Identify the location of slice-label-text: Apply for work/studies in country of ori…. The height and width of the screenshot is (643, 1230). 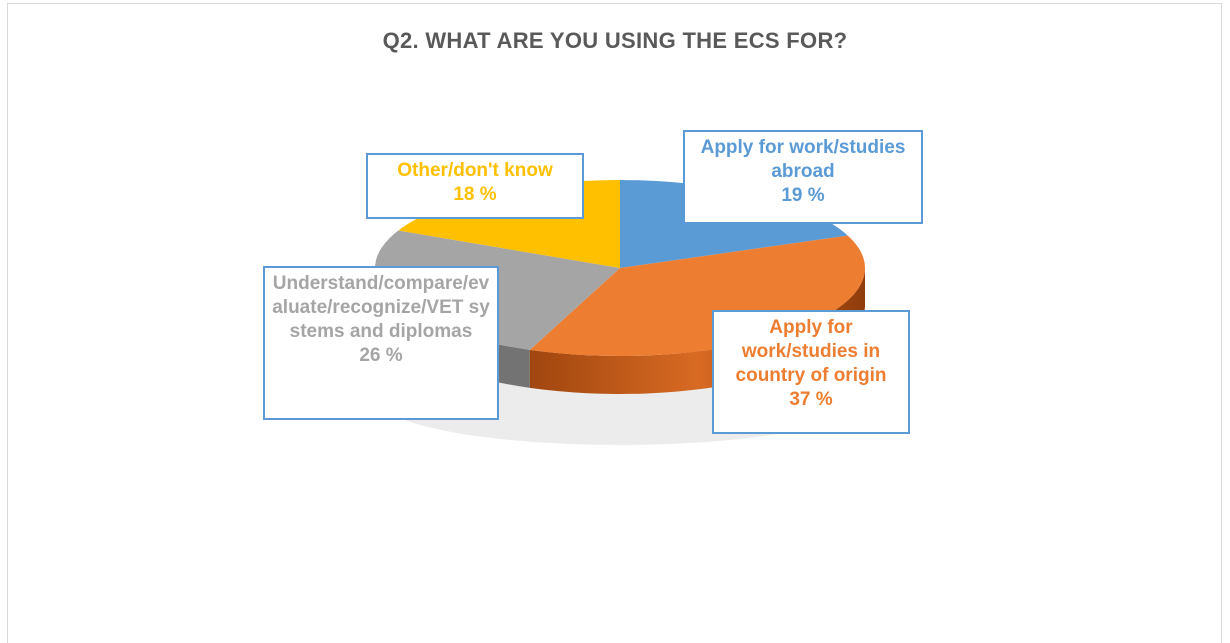
(811, 351).